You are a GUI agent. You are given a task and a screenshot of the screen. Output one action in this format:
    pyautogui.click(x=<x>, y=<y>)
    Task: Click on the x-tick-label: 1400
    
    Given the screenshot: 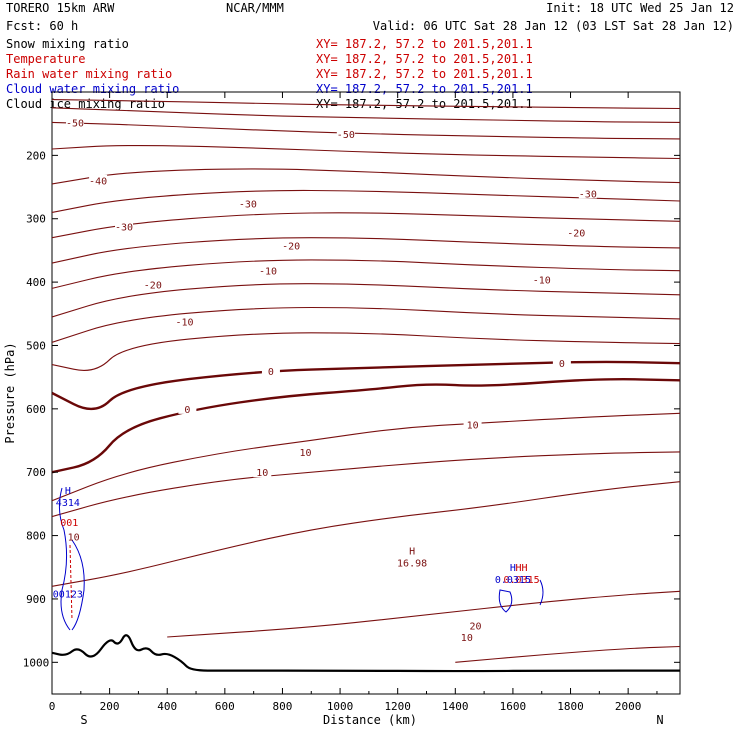 What is the action you would take?
    pyautogui.click(x=455, y=706)
    